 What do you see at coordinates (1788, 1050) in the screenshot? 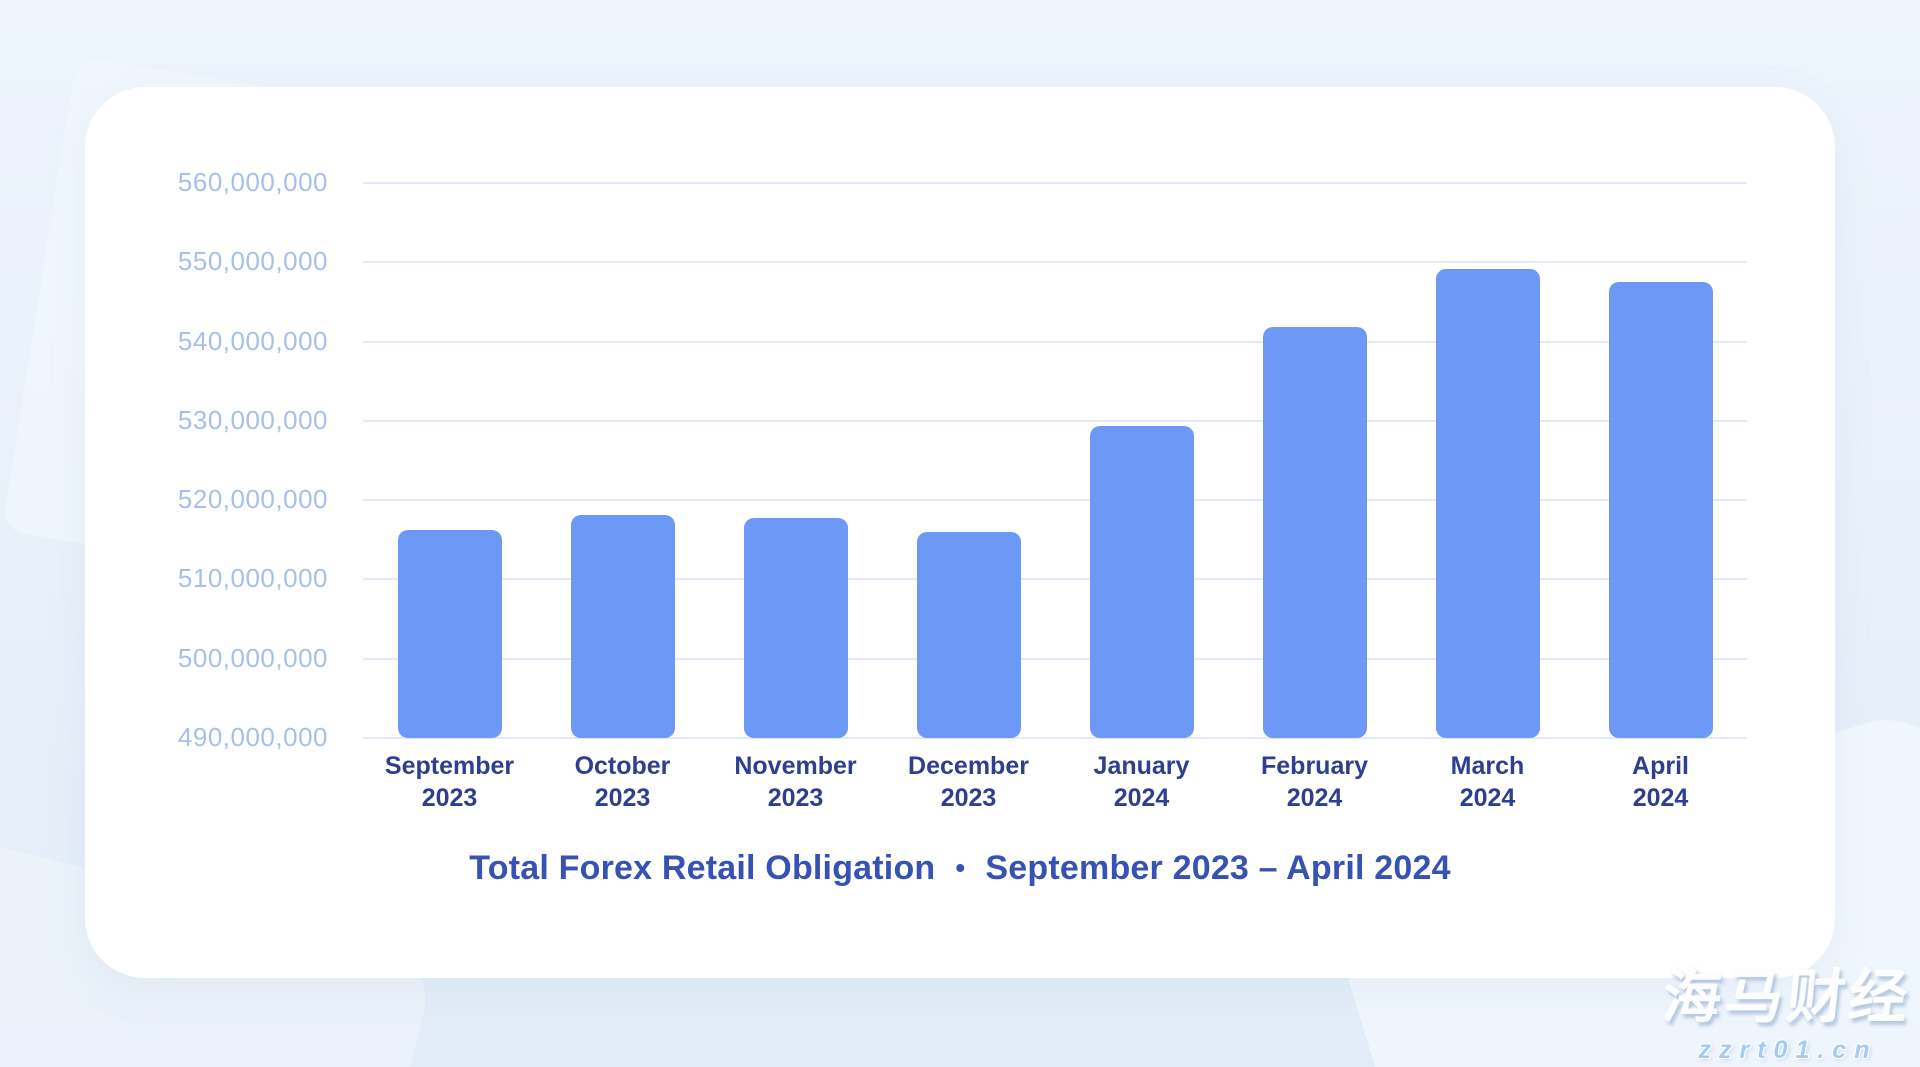
I see `watermark-domain-text: zzrt01.cn` at bounding box center [1788, 1050].